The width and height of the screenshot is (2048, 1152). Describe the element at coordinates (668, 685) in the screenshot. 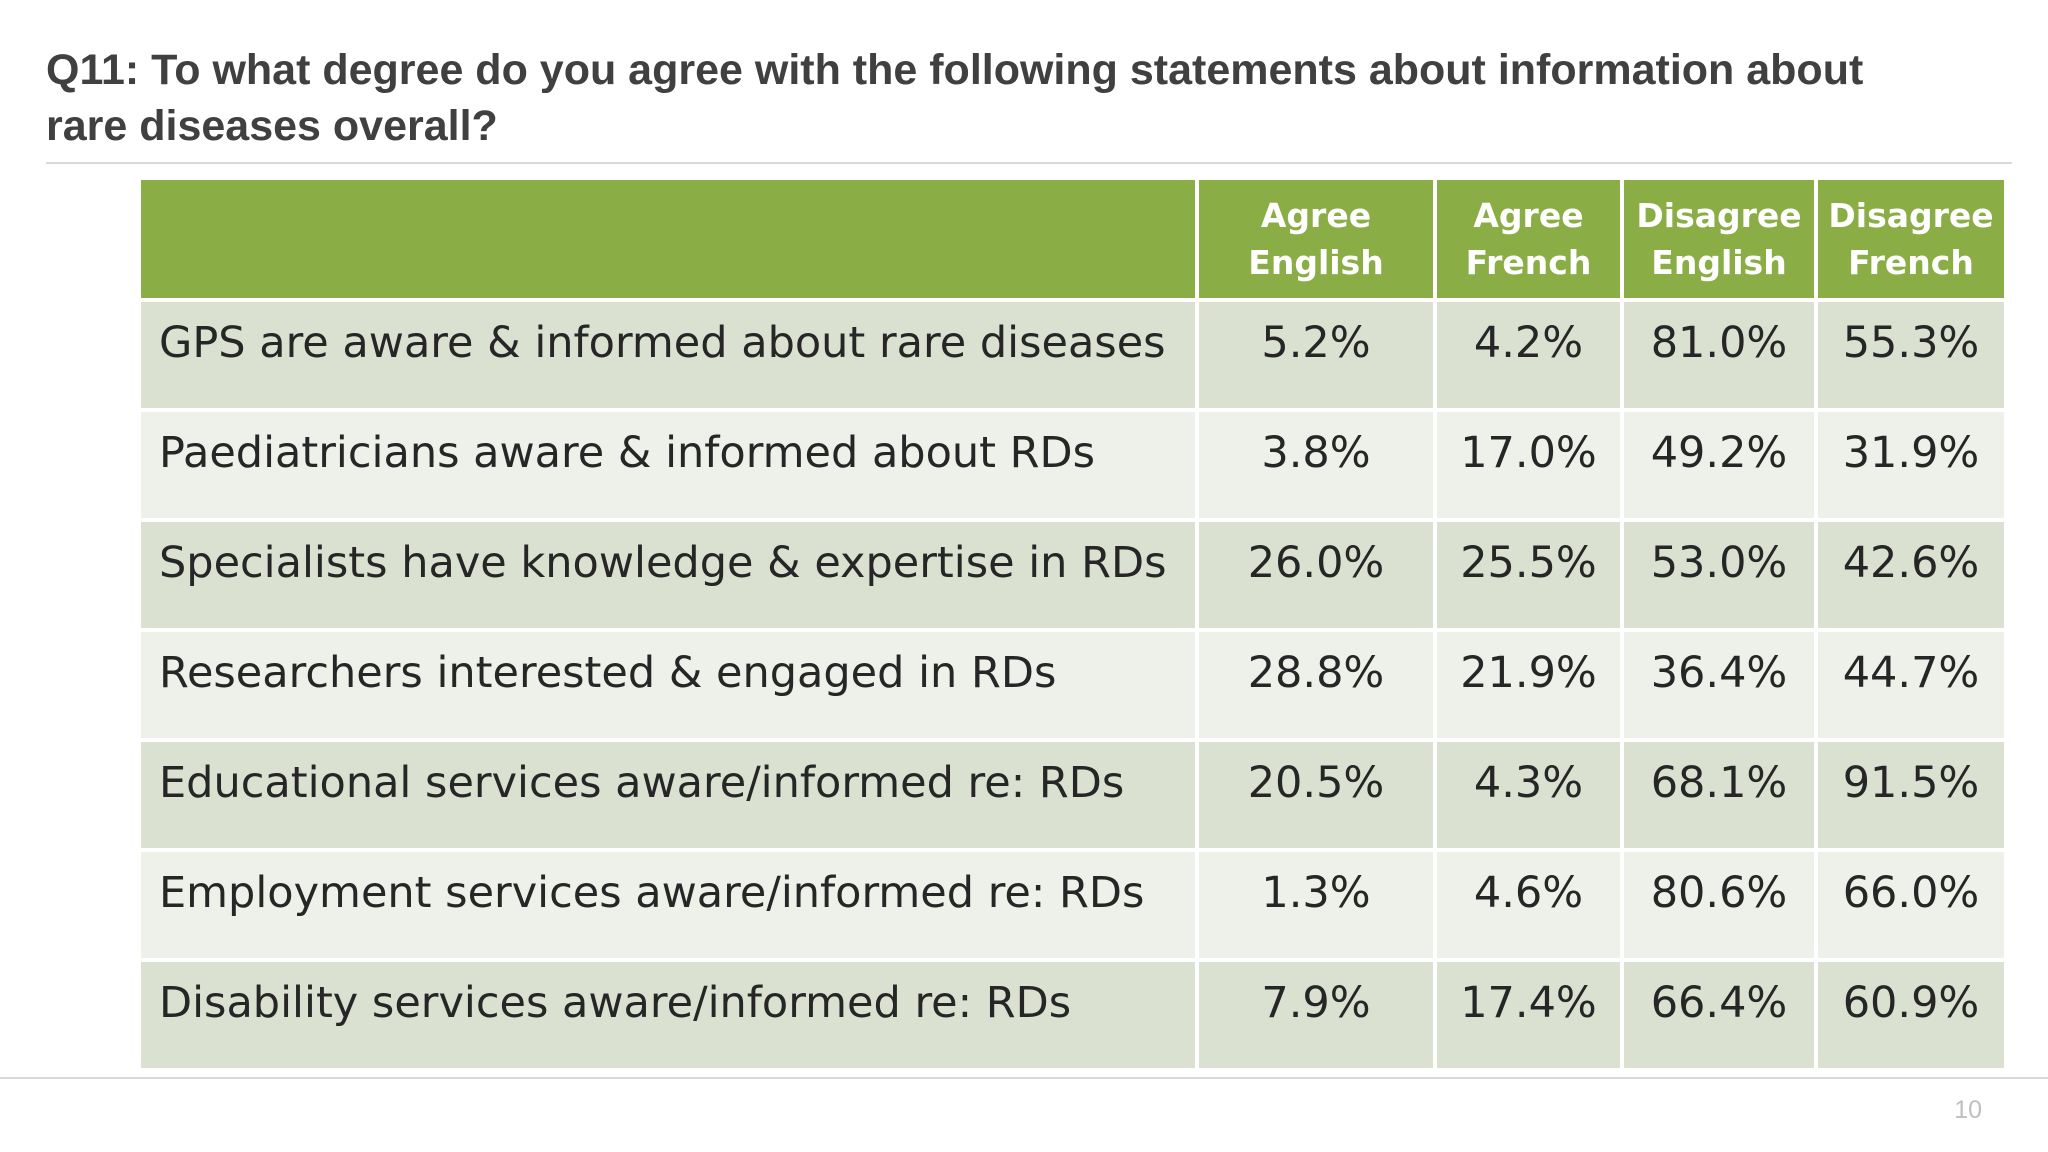

I see `row-label: Researchers interested & engaged in RDs` at that location.